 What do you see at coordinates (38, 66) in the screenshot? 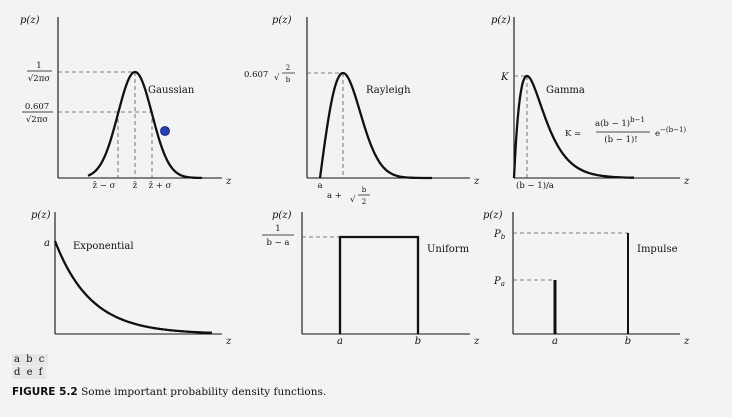
I see `gaussian-peak-num: 1` at bounding box center [38, 66].